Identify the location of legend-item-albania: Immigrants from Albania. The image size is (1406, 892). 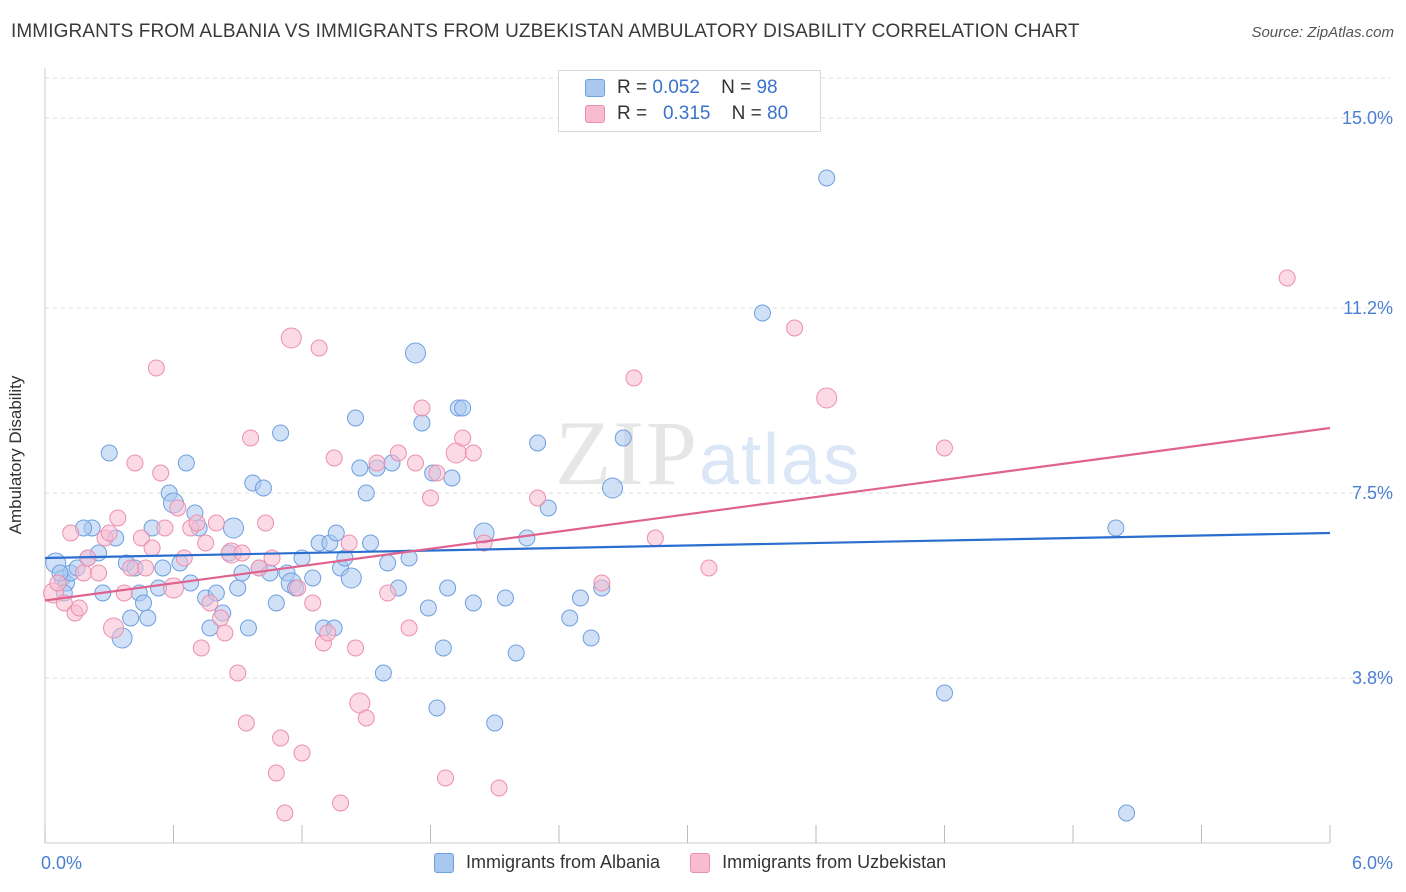
(547, 862).